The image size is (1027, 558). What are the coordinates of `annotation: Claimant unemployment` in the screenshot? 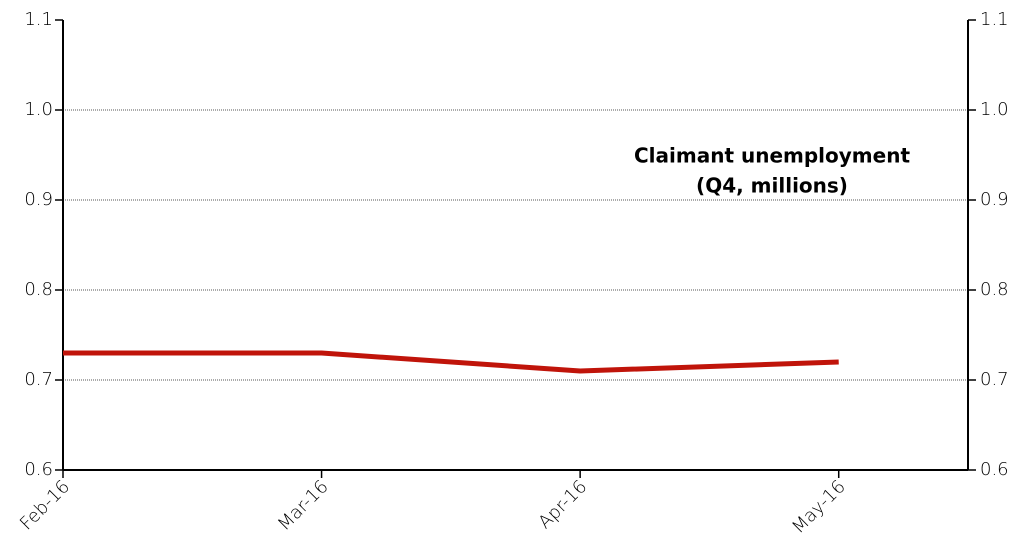 It's located at (772, 156).